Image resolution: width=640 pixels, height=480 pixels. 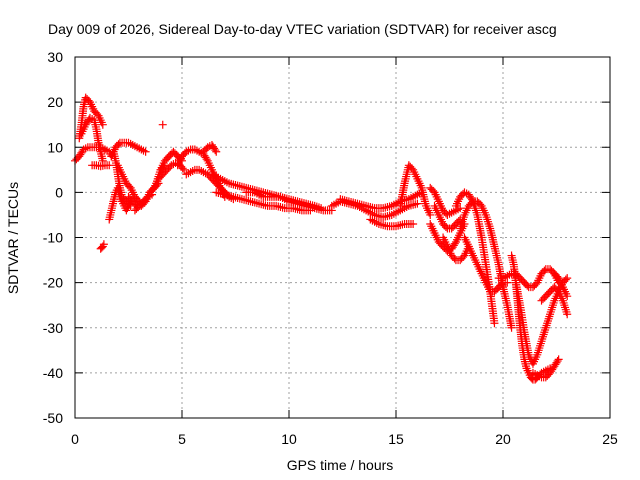 What do you see at coordinates (610, 439) in the screenshot?
I see `x-tick-label: 25` at bounding box center [610, 439].